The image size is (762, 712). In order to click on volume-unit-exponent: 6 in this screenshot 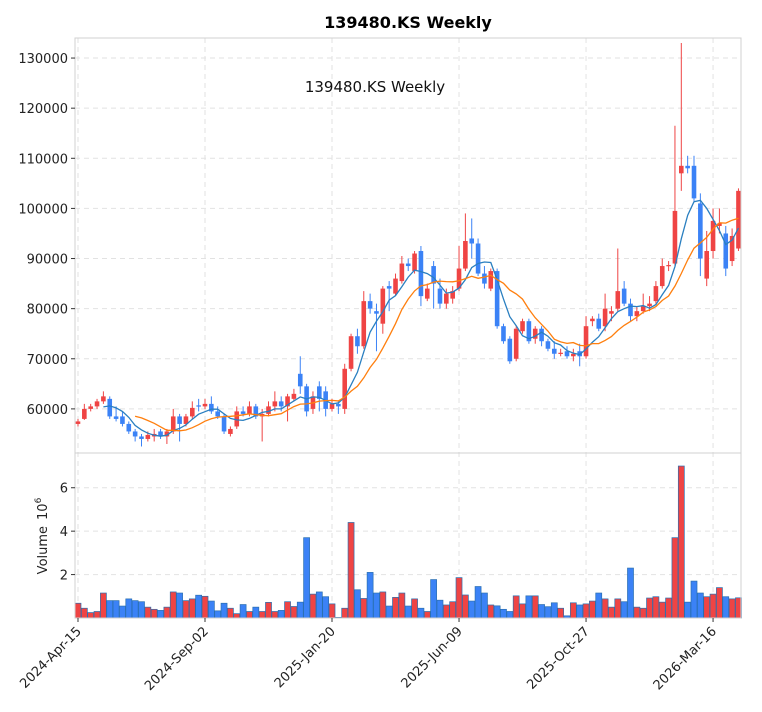, I will do `click(39, 500)`.